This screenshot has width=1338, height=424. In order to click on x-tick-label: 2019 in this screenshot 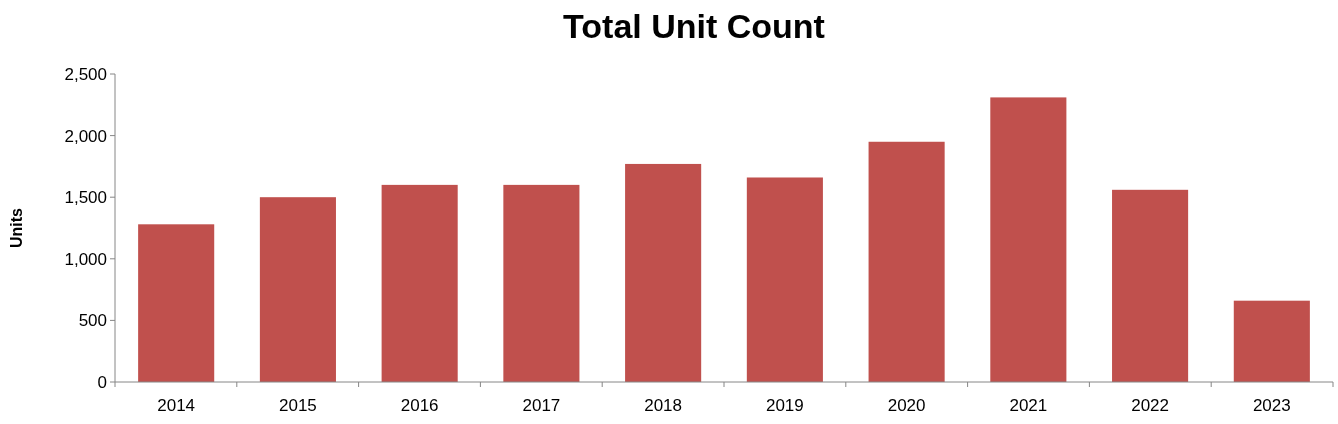, I will do `click(784, 405)`.